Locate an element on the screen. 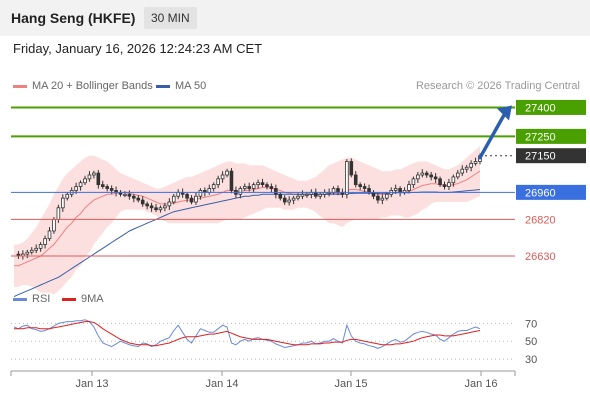 This screenshot has height=400, width=590. legend-ma50-label: MA 50 is located at coordinates (191, 86).